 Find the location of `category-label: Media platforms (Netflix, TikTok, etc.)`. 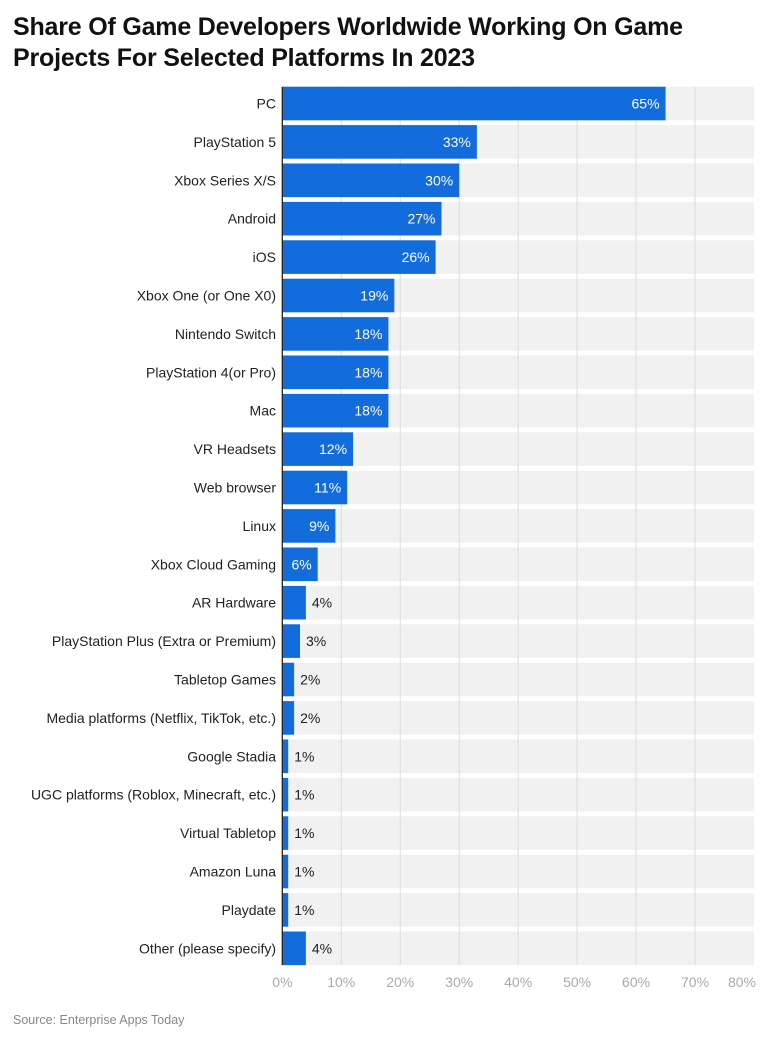

category-label: Media platforms (Netflix, TikTok, etc.) is located at coordinates (161, 718).